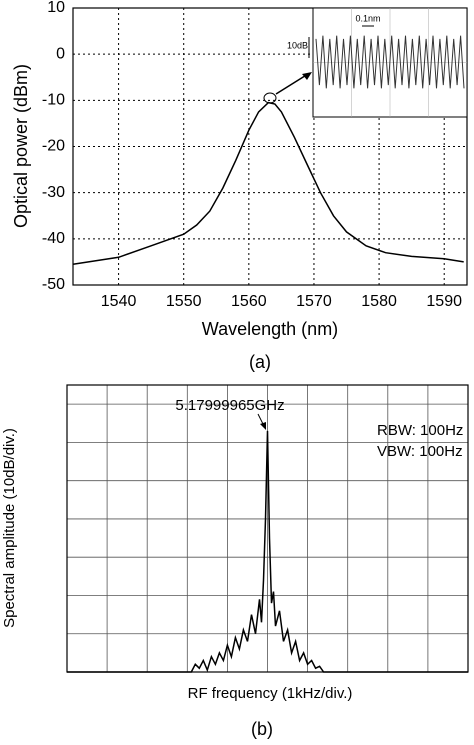 The image size is (474, 745). I want to click on annotation: VBW: 100Hz, so click(420, 451).